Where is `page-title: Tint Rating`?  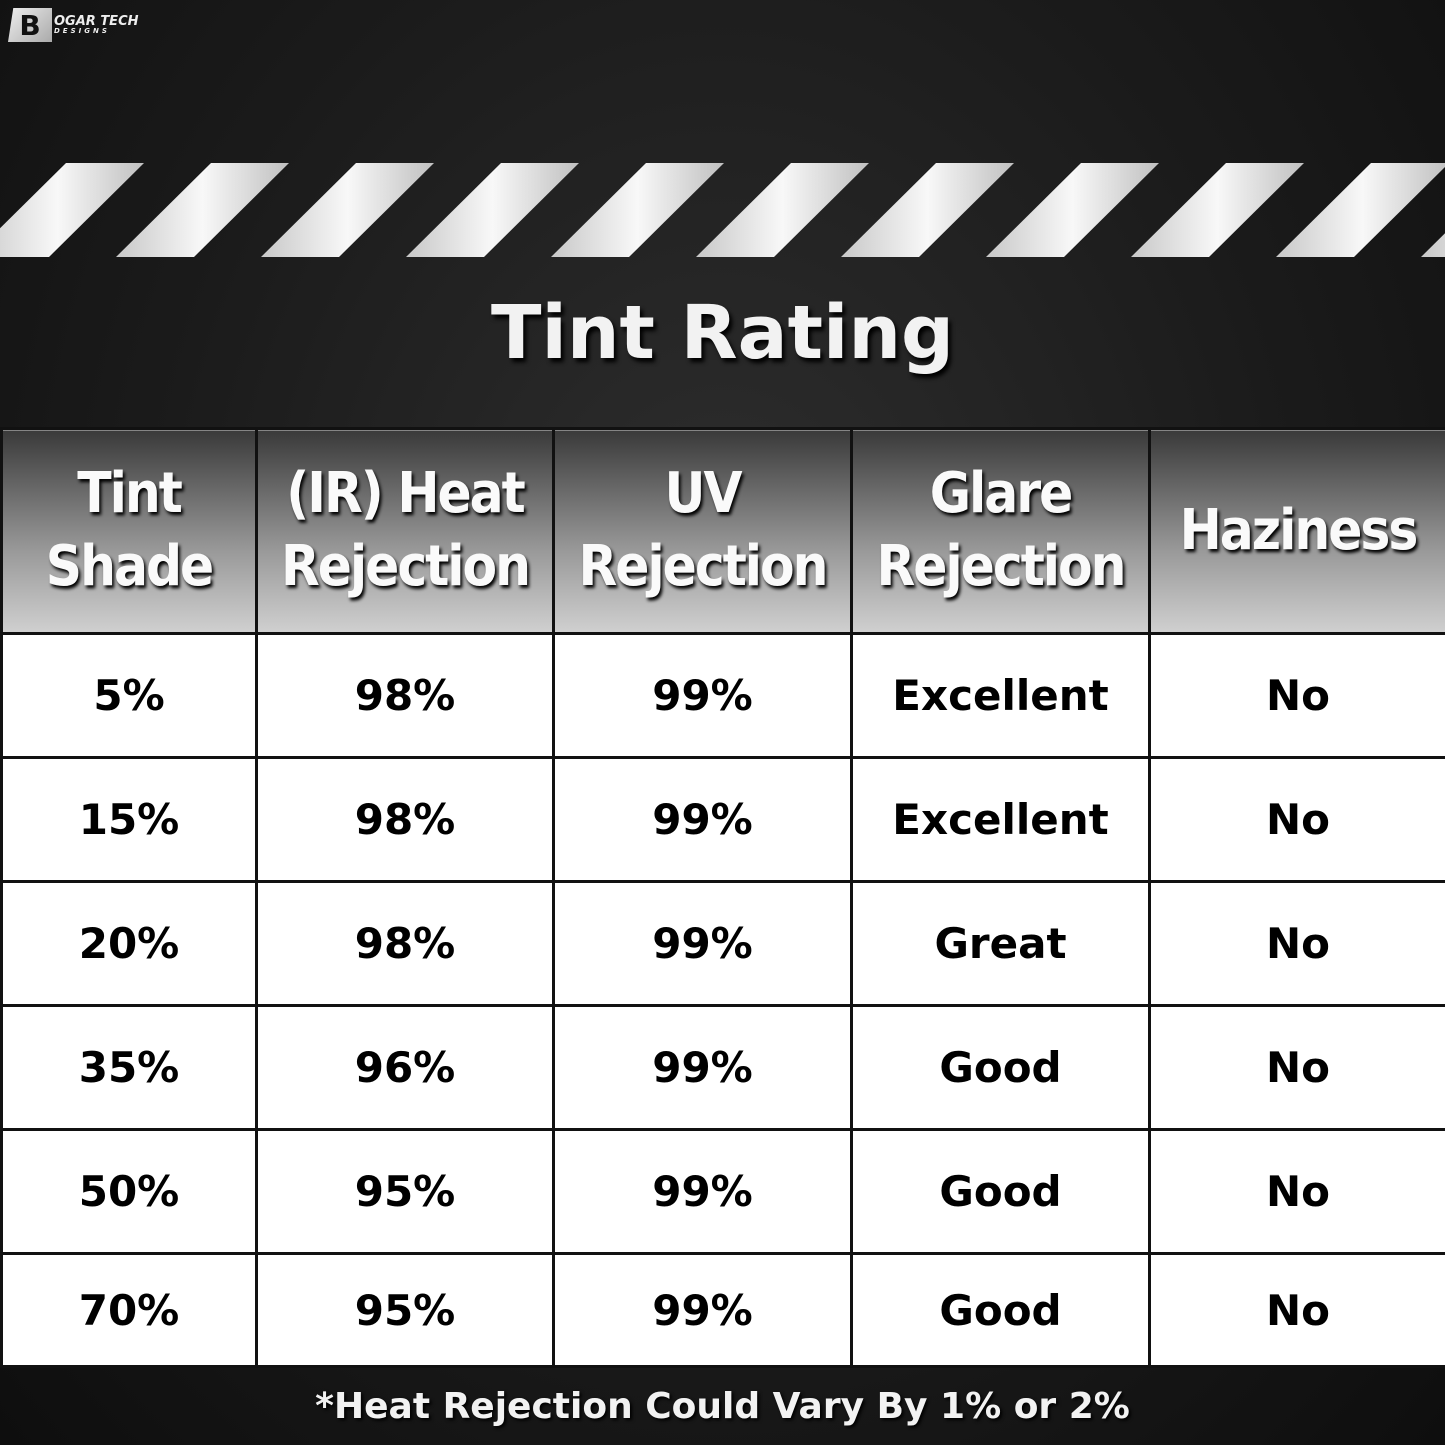 page-title: Tint Rating is located at coordinates (722, 333).